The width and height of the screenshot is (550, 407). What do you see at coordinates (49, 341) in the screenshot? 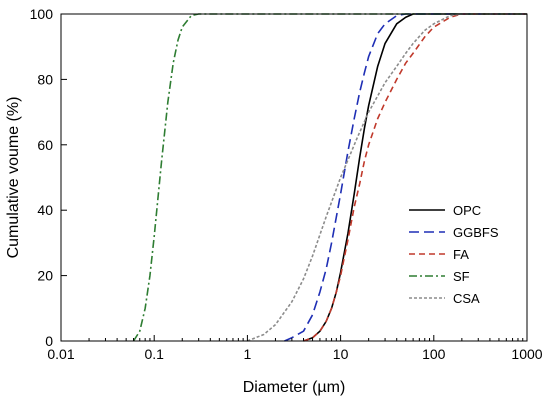
I see `y-tick-label: 0` at bounding box center [49, 341].